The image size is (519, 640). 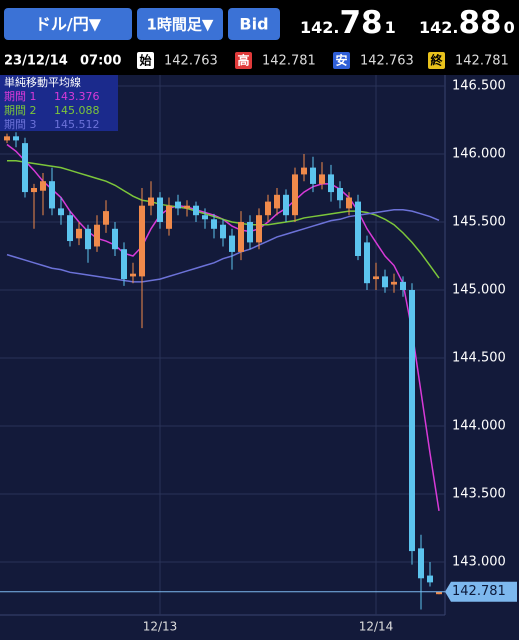 I want to click on ohlc-badge-label: 始, so click(x=145, y=60).